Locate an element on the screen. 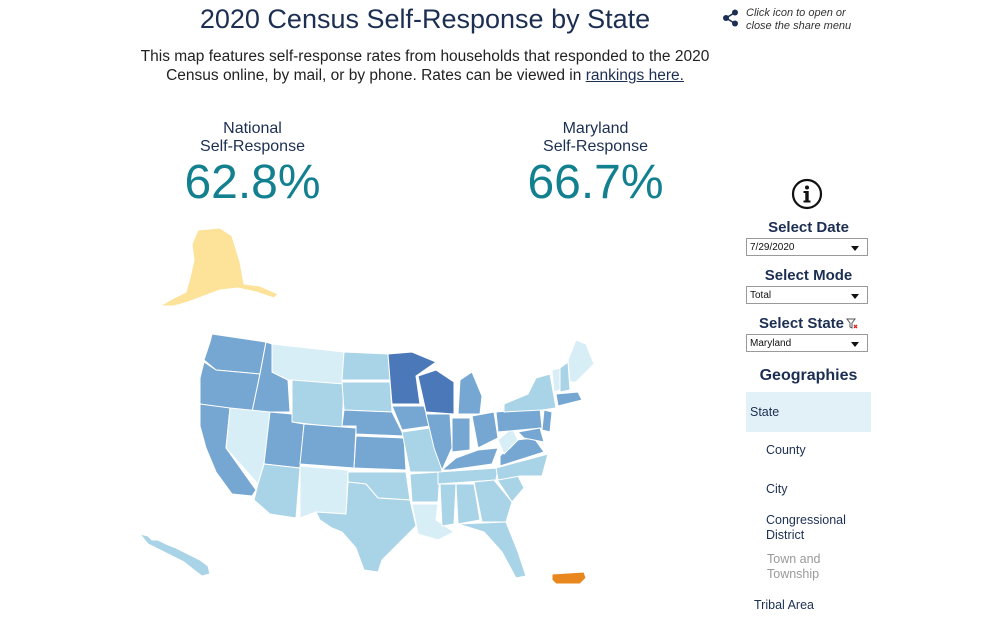 The height and width of the screenshot is (617, 992). state-ohio is located at coordinates (485, 430).